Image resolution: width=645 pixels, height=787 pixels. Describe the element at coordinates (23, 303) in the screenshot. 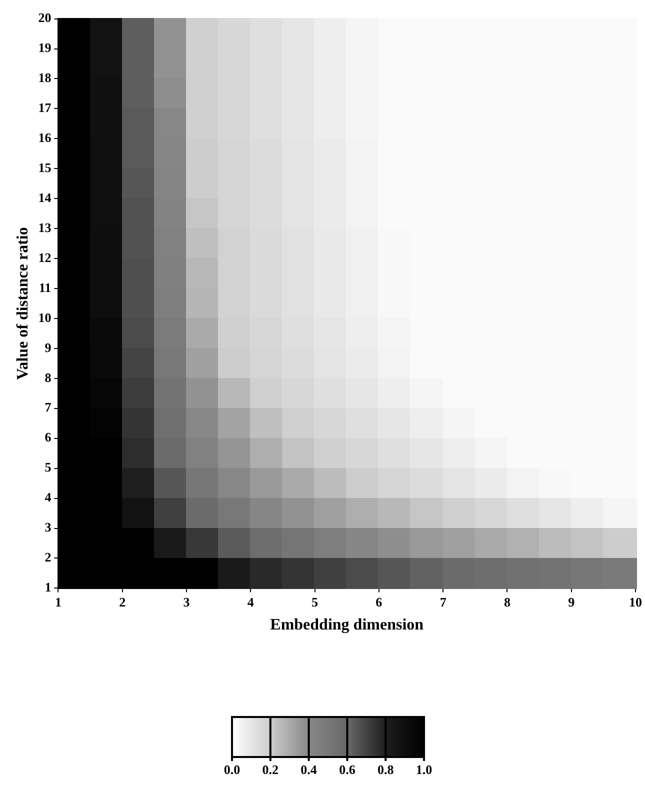

I see `y-axis-title: Value of distance ratio` at that location.